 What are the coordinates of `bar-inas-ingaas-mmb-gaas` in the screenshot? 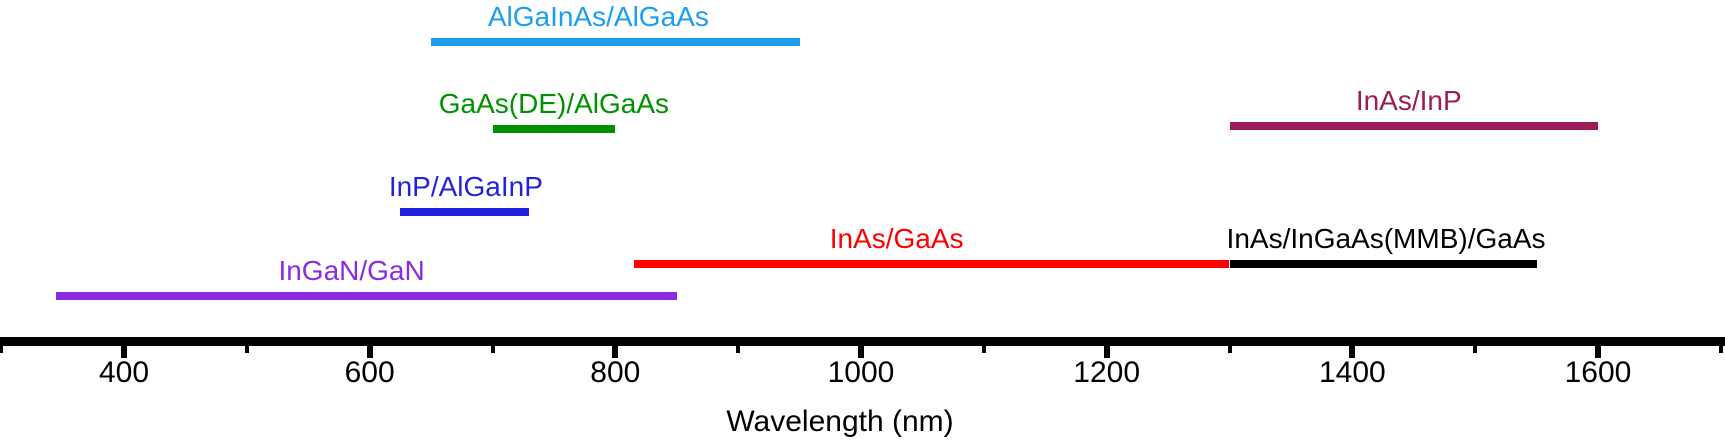 It's located at (1383, 264).